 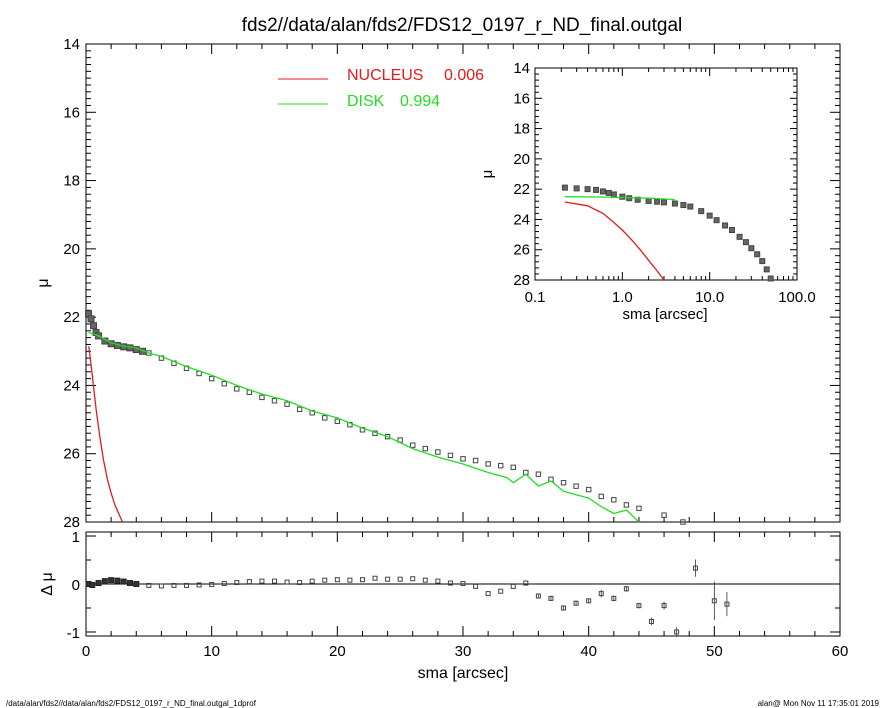 I want to click on residual-x-tick-label: 40, so click(x=588, y=651).